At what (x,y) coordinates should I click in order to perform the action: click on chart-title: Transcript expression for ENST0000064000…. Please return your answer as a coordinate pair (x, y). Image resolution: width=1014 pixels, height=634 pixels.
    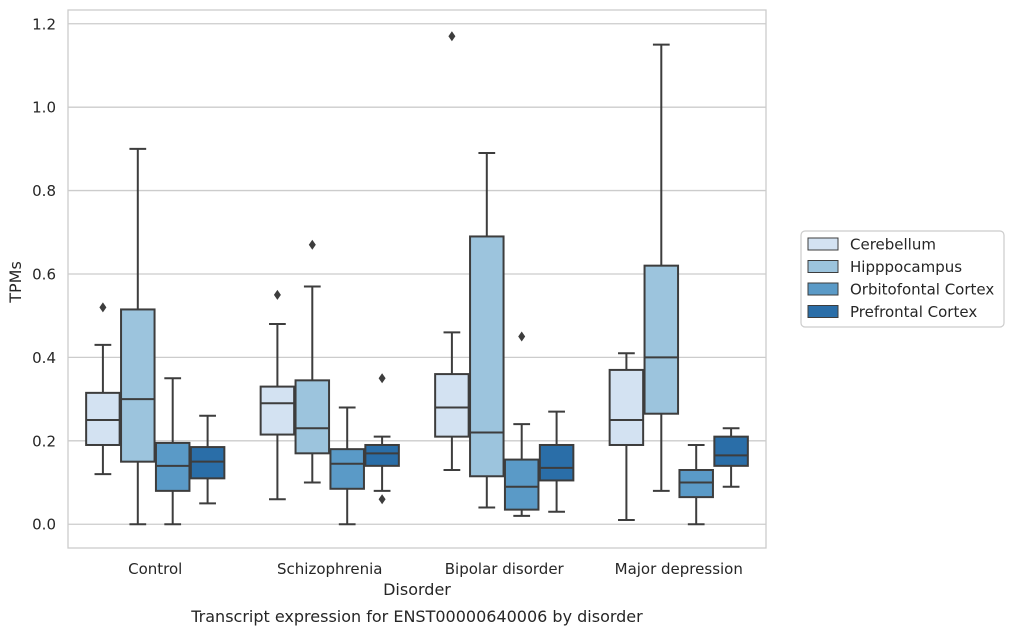
    Looking at the image, I should click on (416, 616).